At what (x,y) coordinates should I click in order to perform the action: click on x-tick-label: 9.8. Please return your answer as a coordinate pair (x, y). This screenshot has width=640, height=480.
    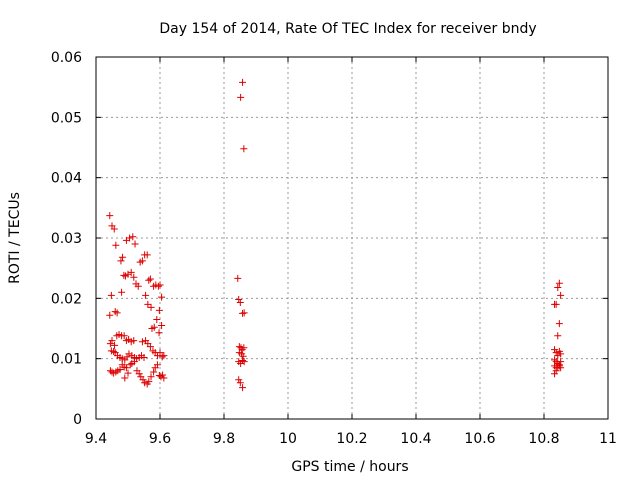
    Looking at the image, I should click on (224, 439).